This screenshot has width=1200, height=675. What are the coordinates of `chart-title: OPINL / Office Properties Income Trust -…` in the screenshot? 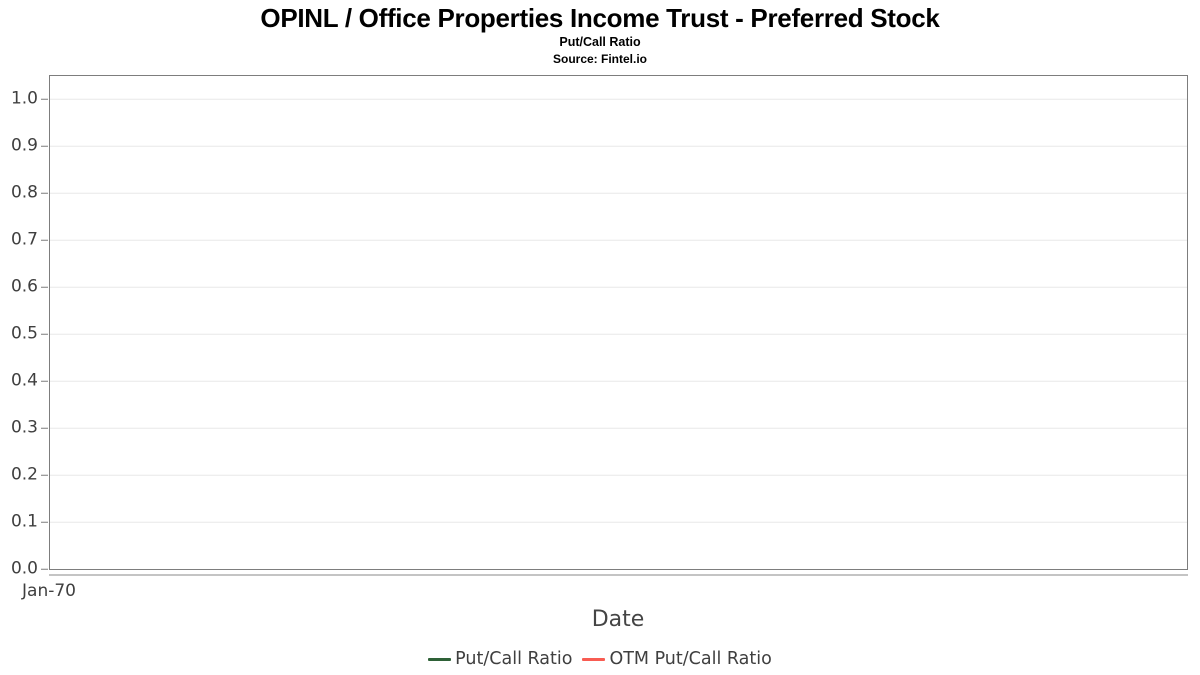 It's located at (600, 18).